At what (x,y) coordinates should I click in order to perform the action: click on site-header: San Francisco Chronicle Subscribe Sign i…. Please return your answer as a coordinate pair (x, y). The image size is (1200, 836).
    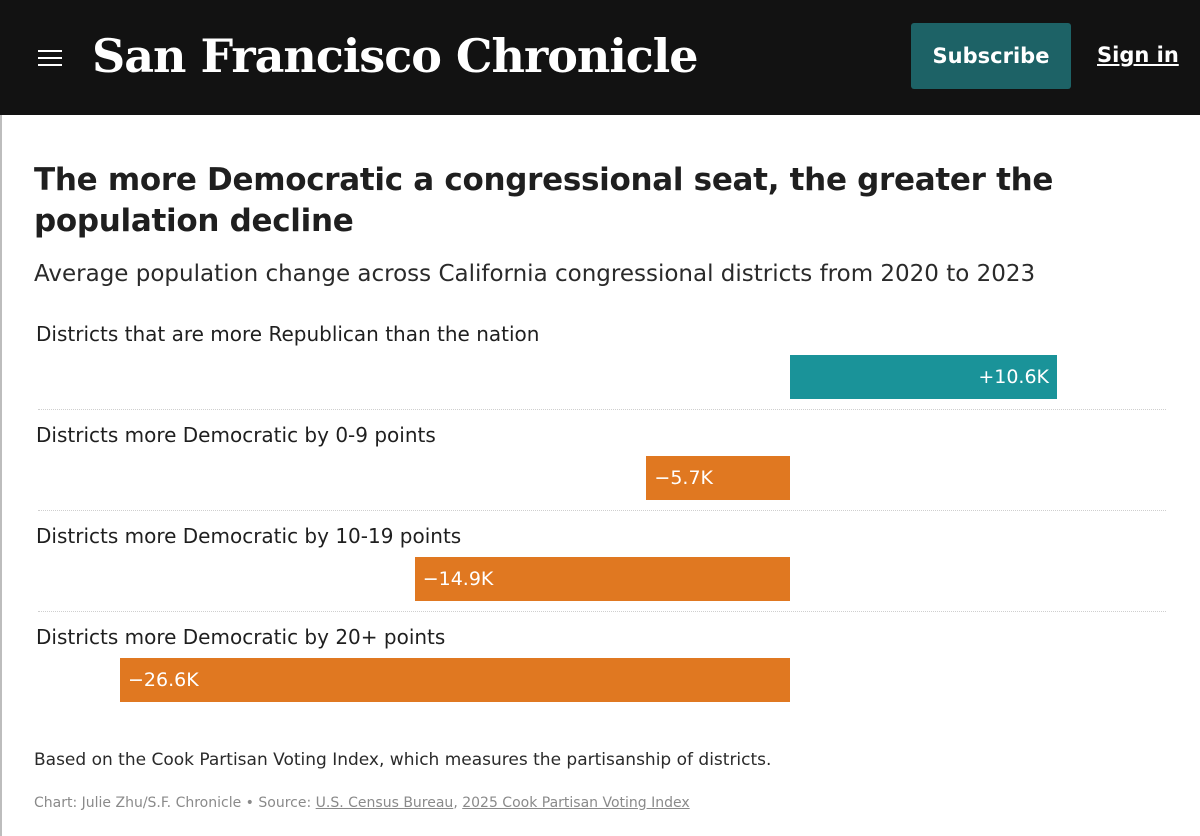
    Looking at the image, I should click on (600, 57).